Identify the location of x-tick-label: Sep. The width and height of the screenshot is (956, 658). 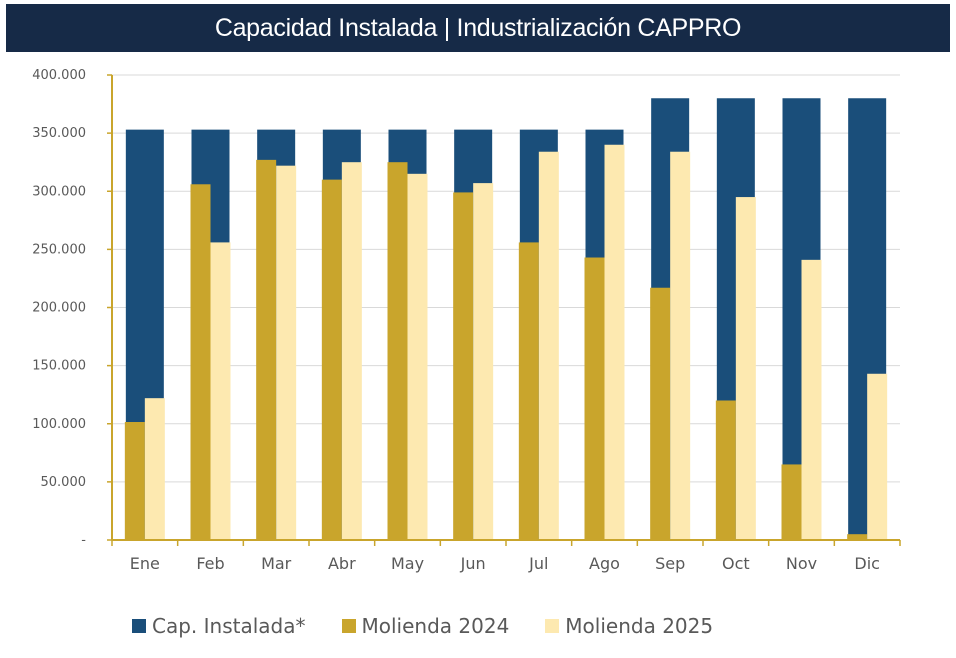
(670, 563).